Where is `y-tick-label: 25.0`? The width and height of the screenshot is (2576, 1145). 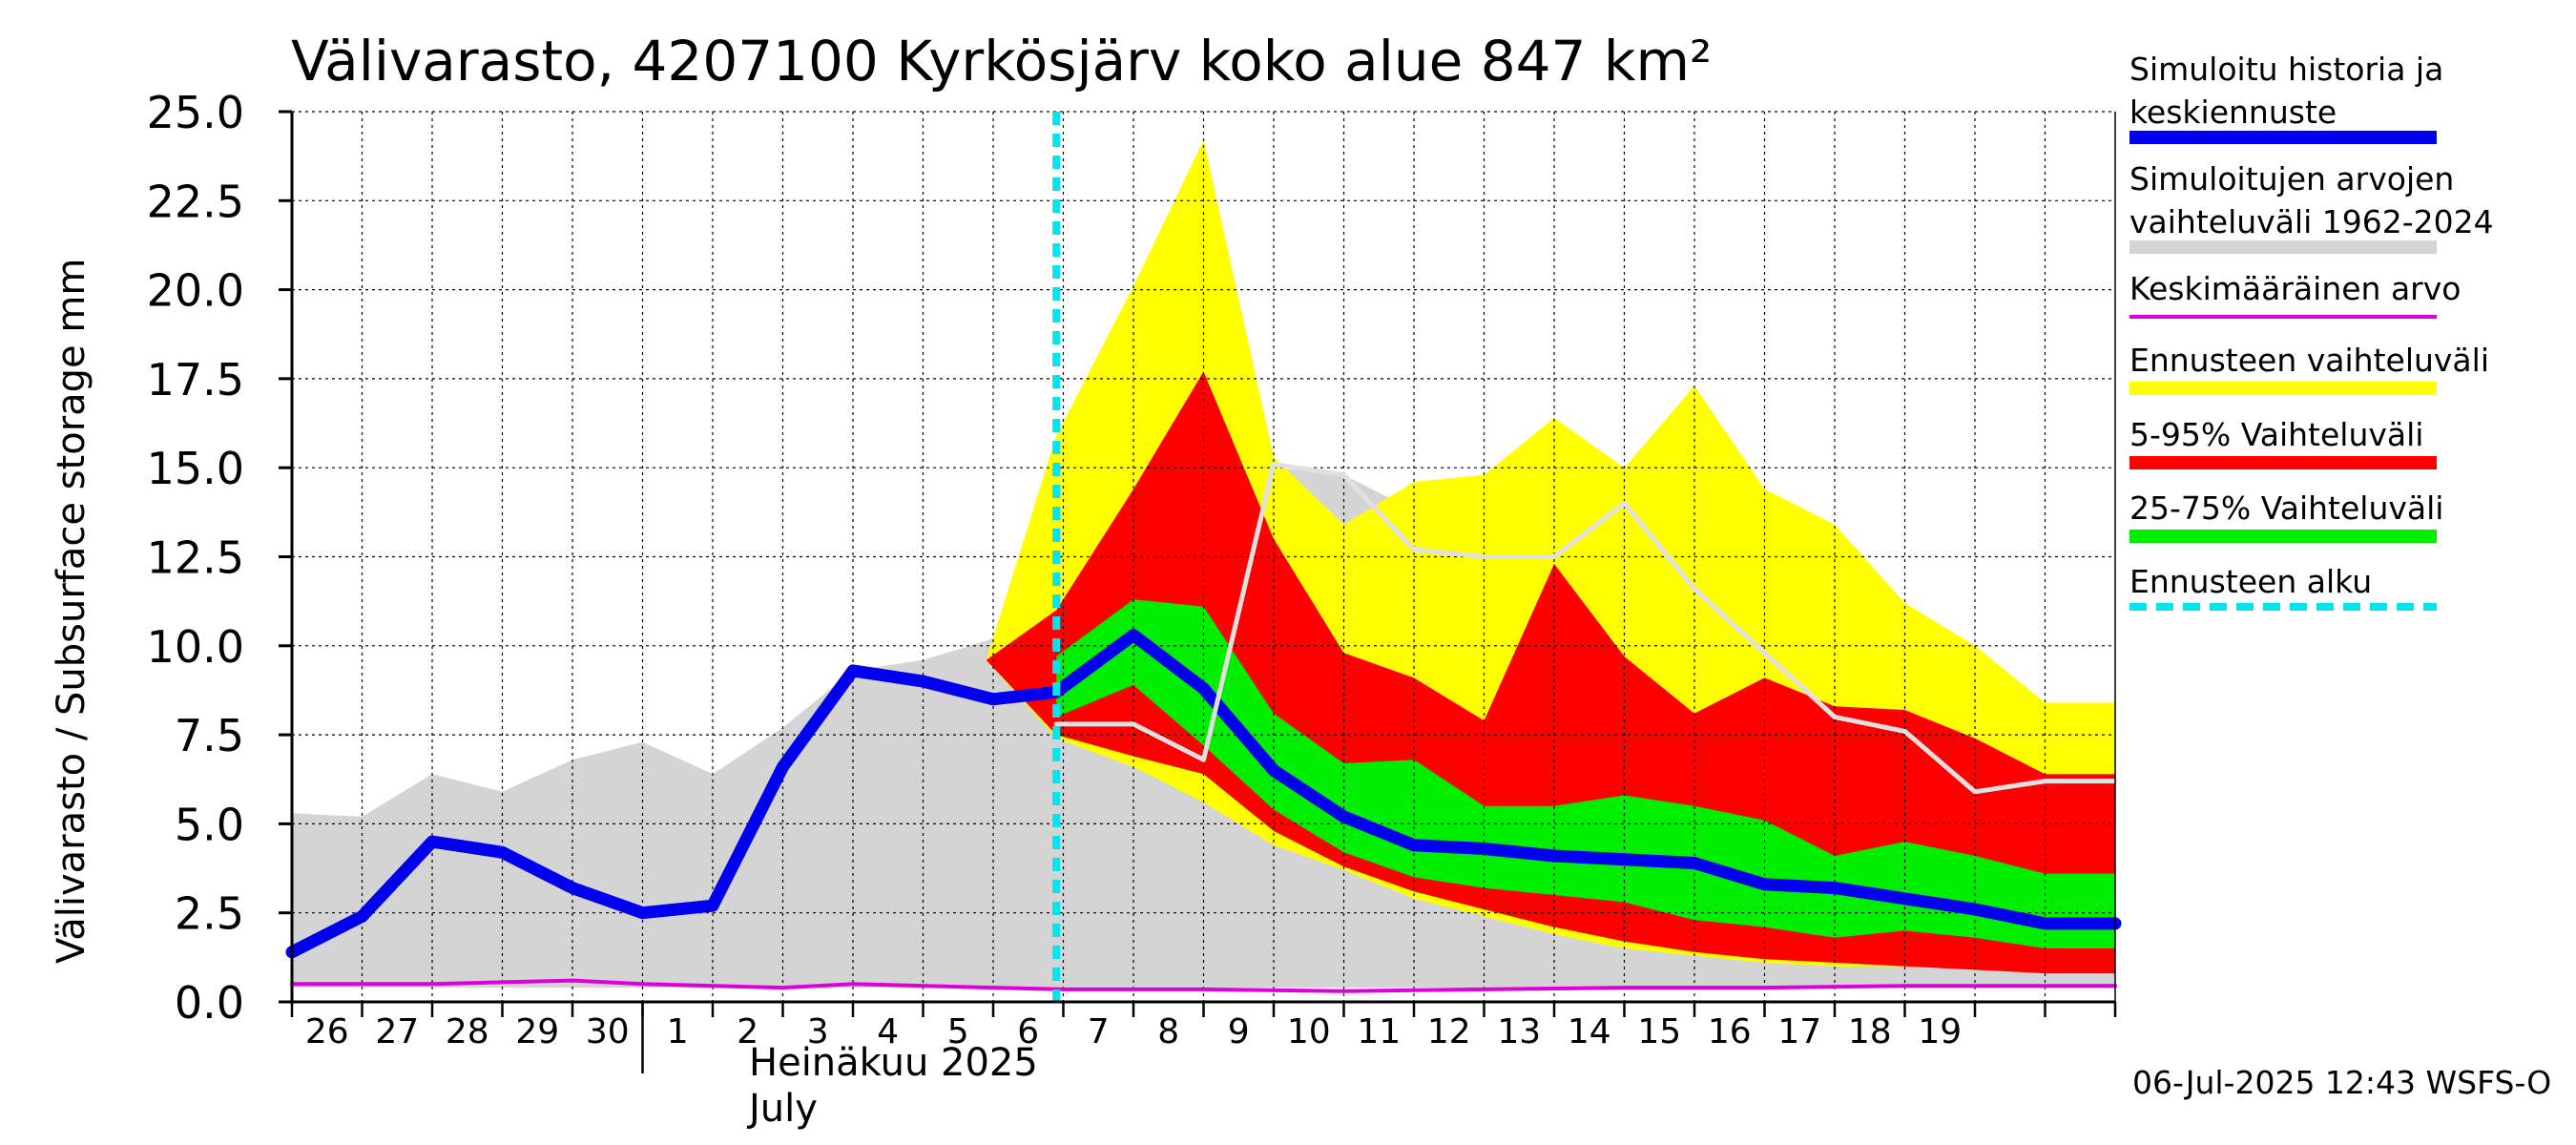
y-tick-label: 25.0 is located at coordinates (195, 113).